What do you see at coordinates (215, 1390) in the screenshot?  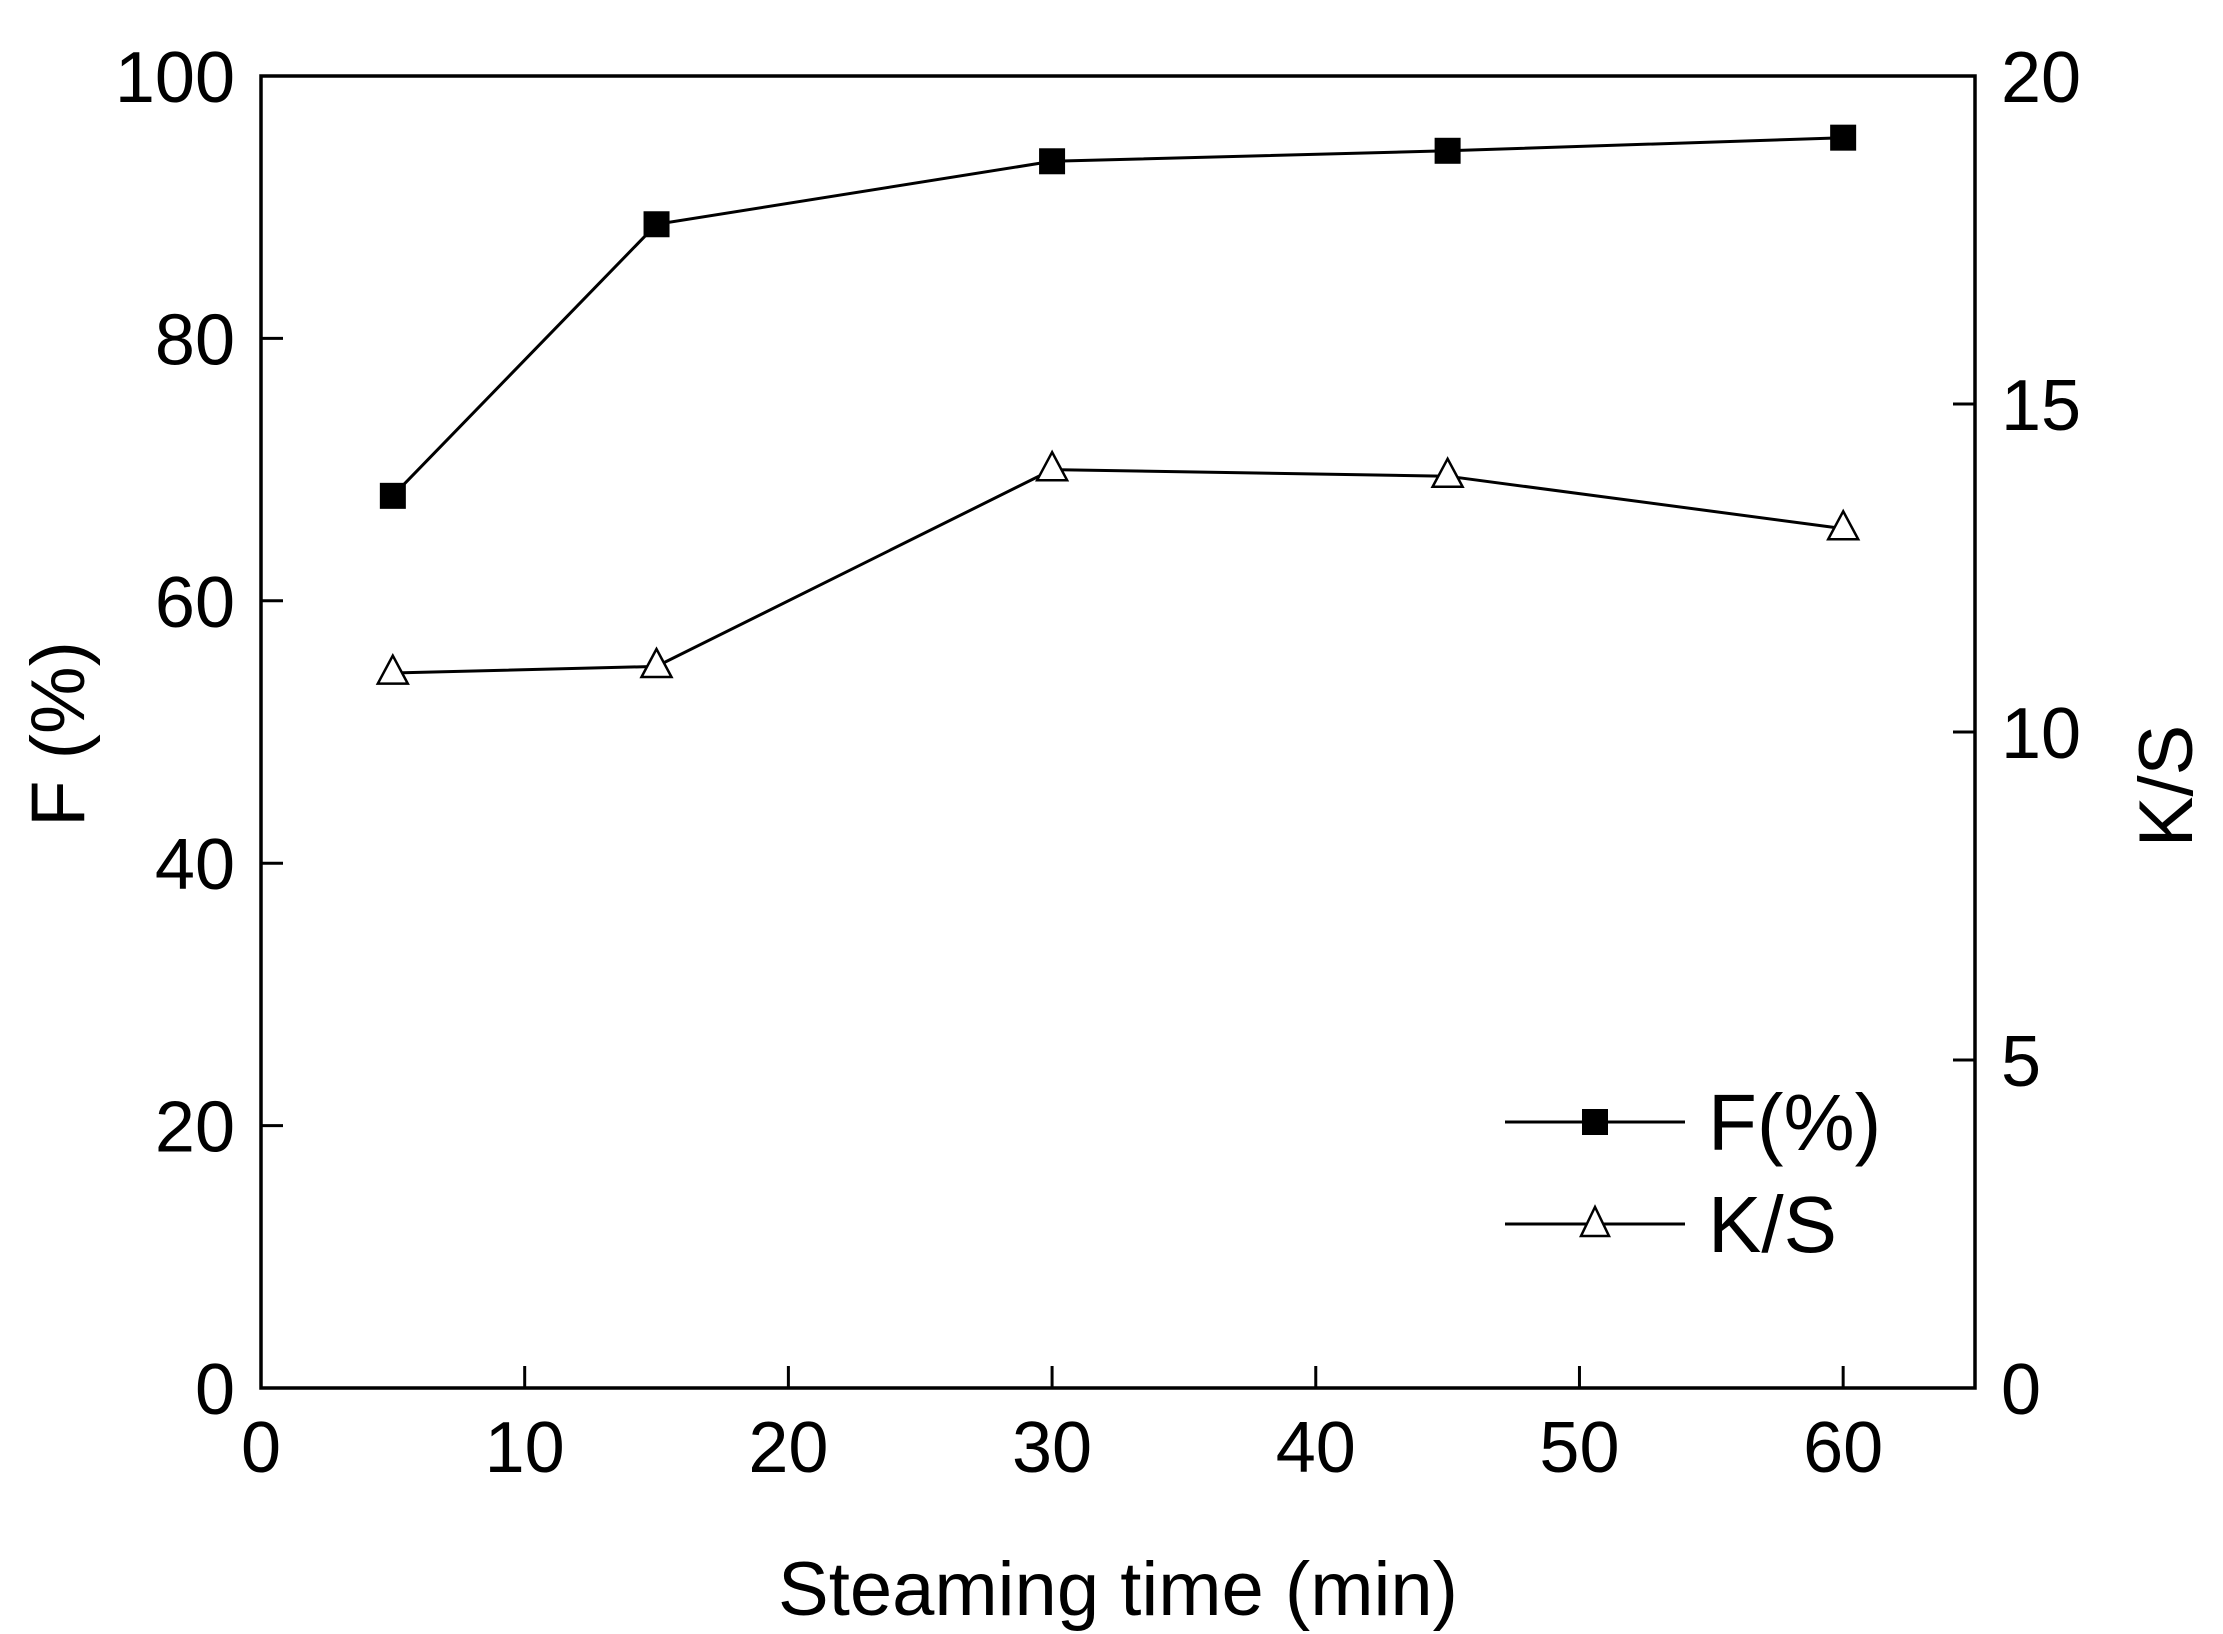 I see `y-left-tick-label: 0` at bounding box center [215, 1390].